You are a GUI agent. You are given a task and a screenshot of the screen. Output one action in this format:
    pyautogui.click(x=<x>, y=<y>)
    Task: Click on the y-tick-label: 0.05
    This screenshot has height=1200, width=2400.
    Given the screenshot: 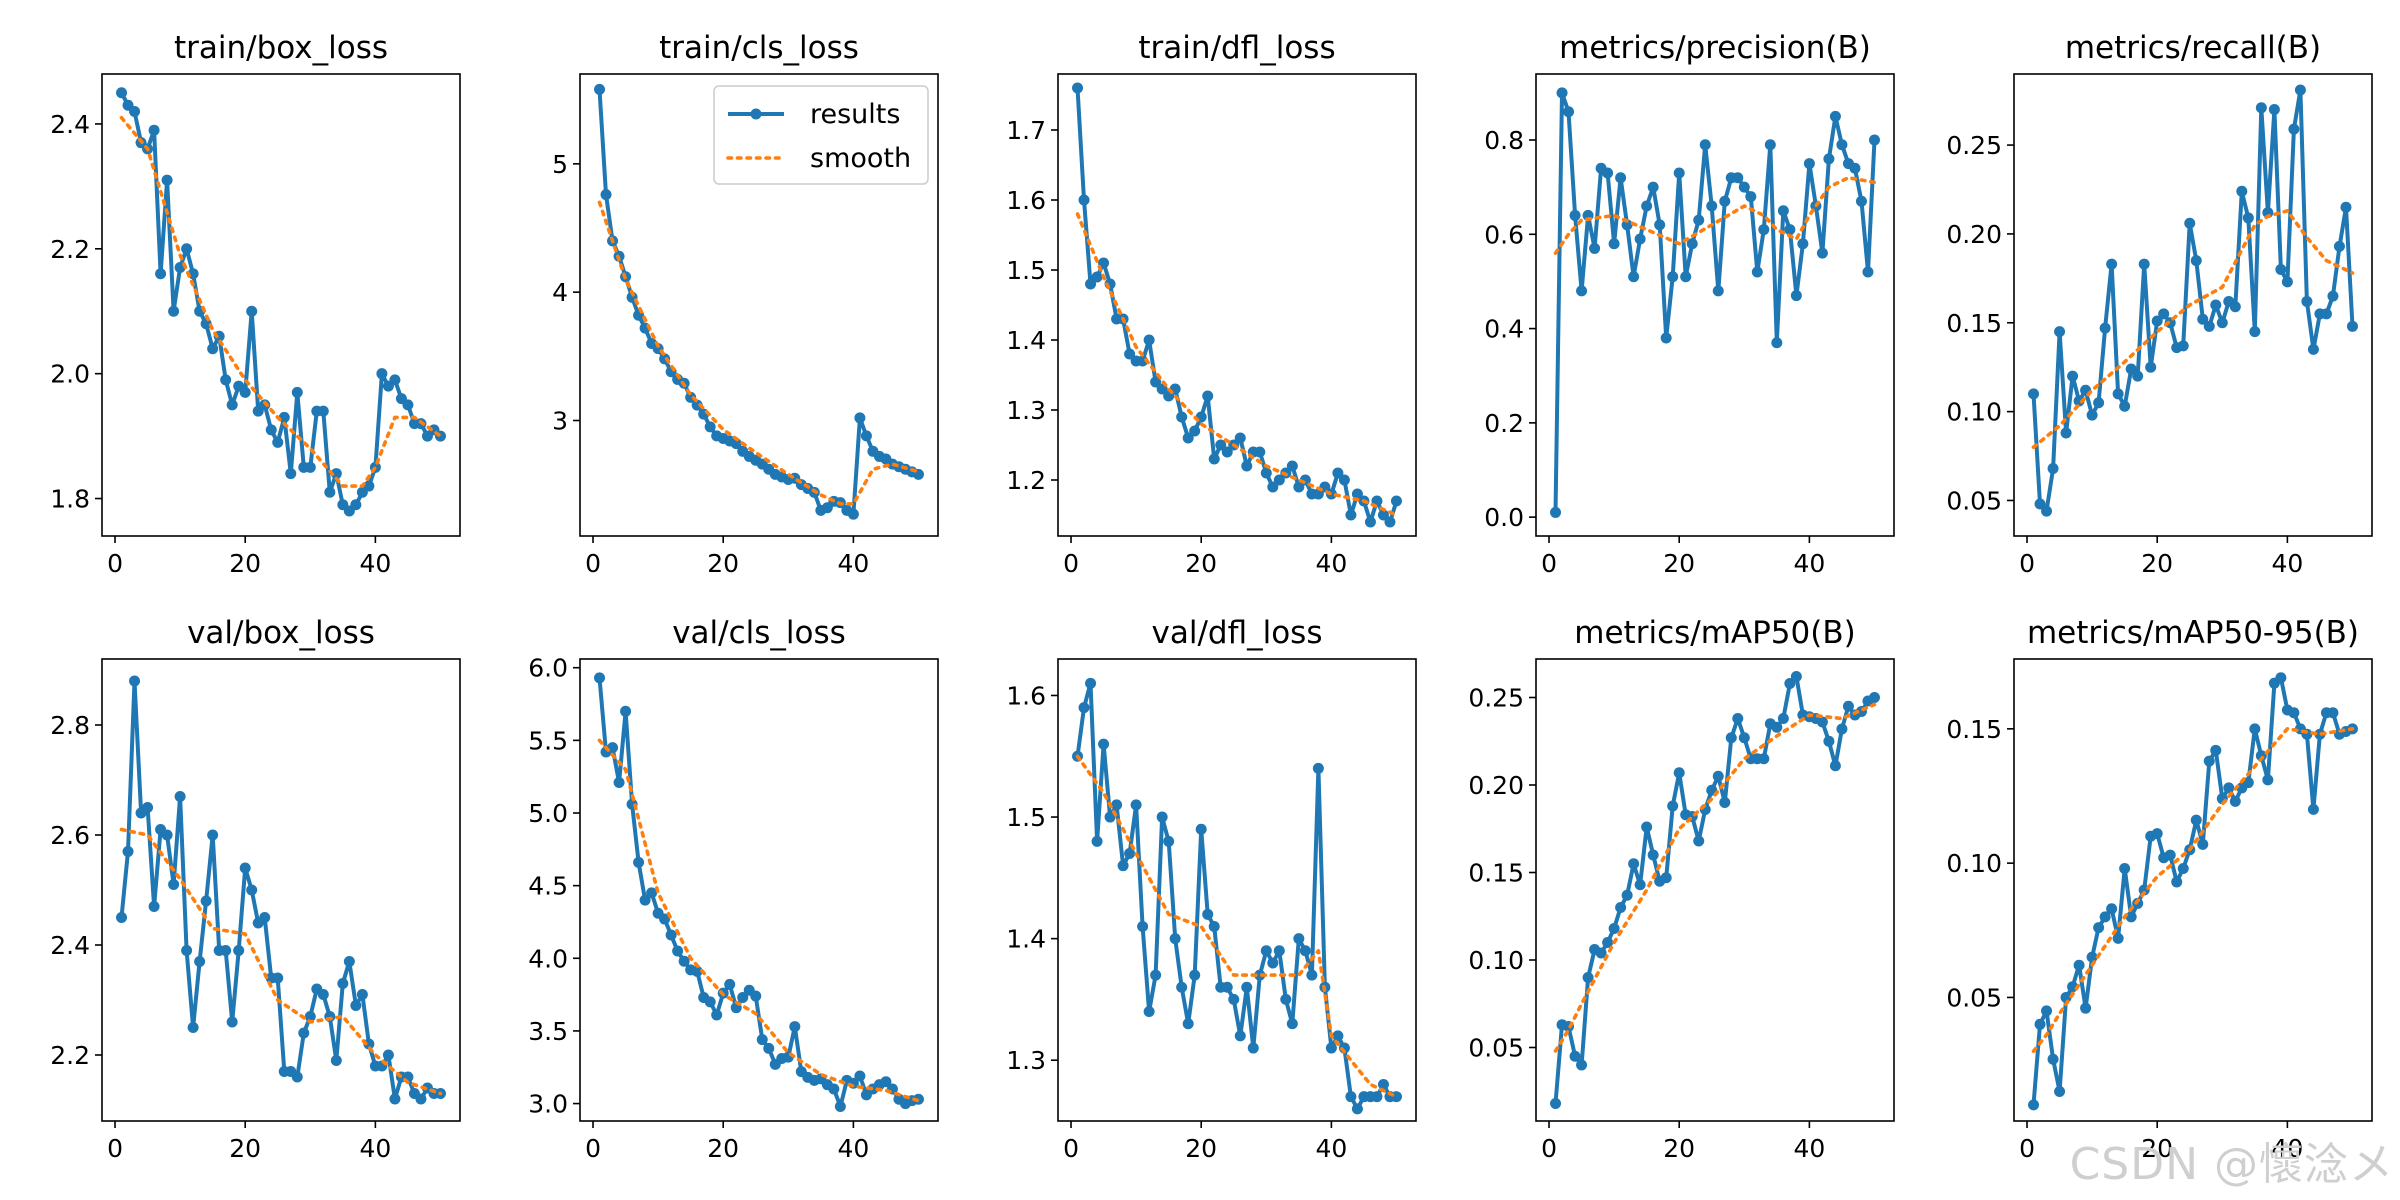 What is the action you would take?
    pyautogui.click(x=1974, y=997)
    